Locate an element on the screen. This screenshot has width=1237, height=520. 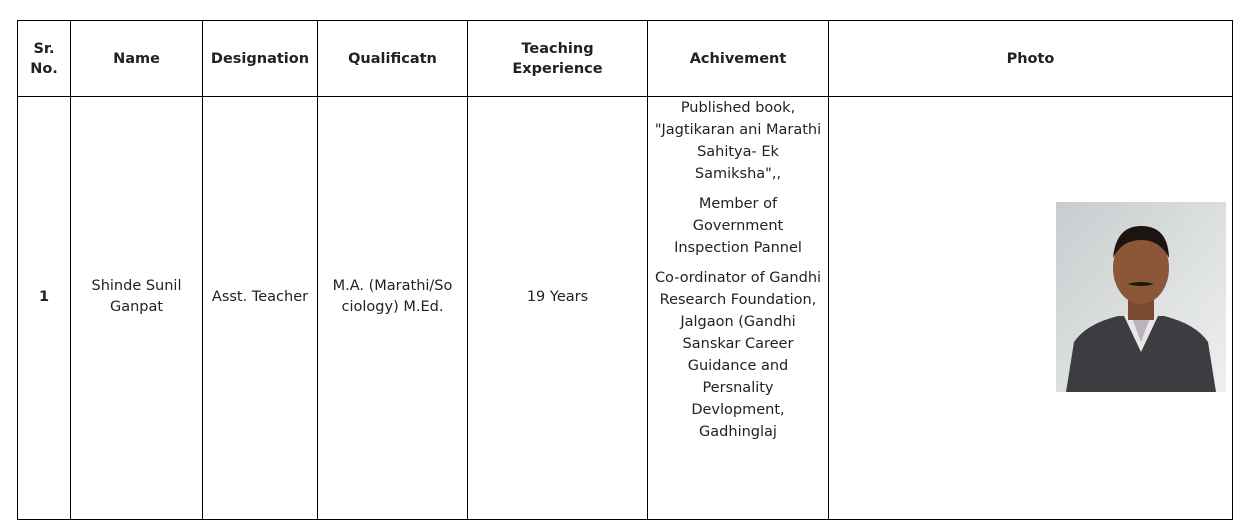
header-cell: Designation is located at coordinates (260, 58).